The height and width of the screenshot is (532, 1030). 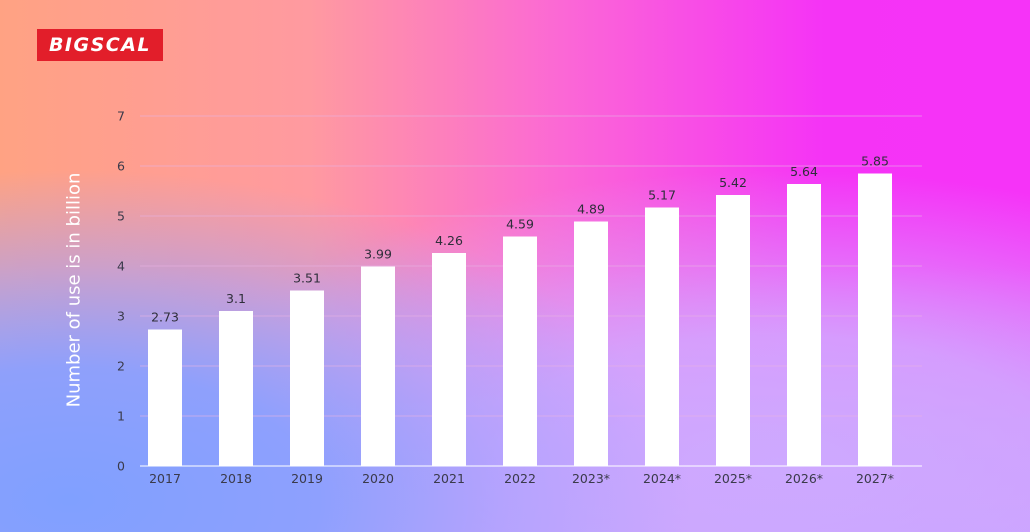 I want to click on data-label: 3.1, so click(x=236, y=298).